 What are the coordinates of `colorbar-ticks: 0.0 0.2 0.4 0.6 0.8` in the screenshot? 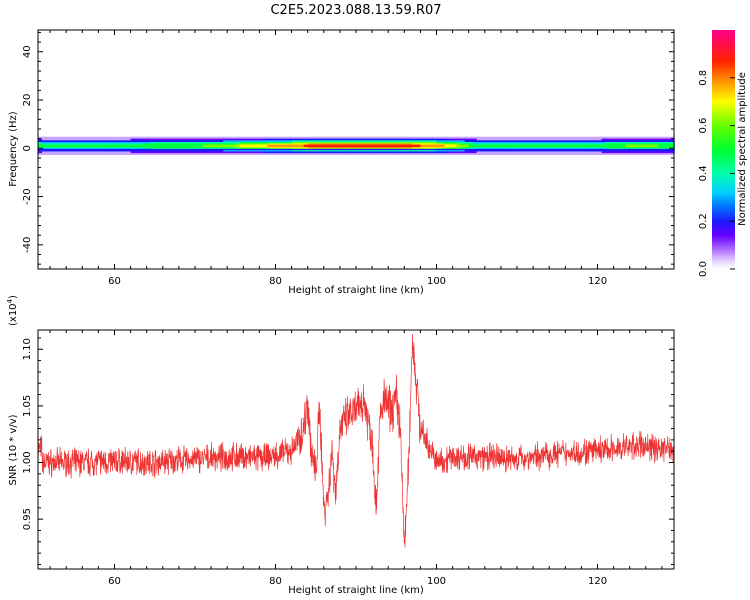 It's located at (716, 173).